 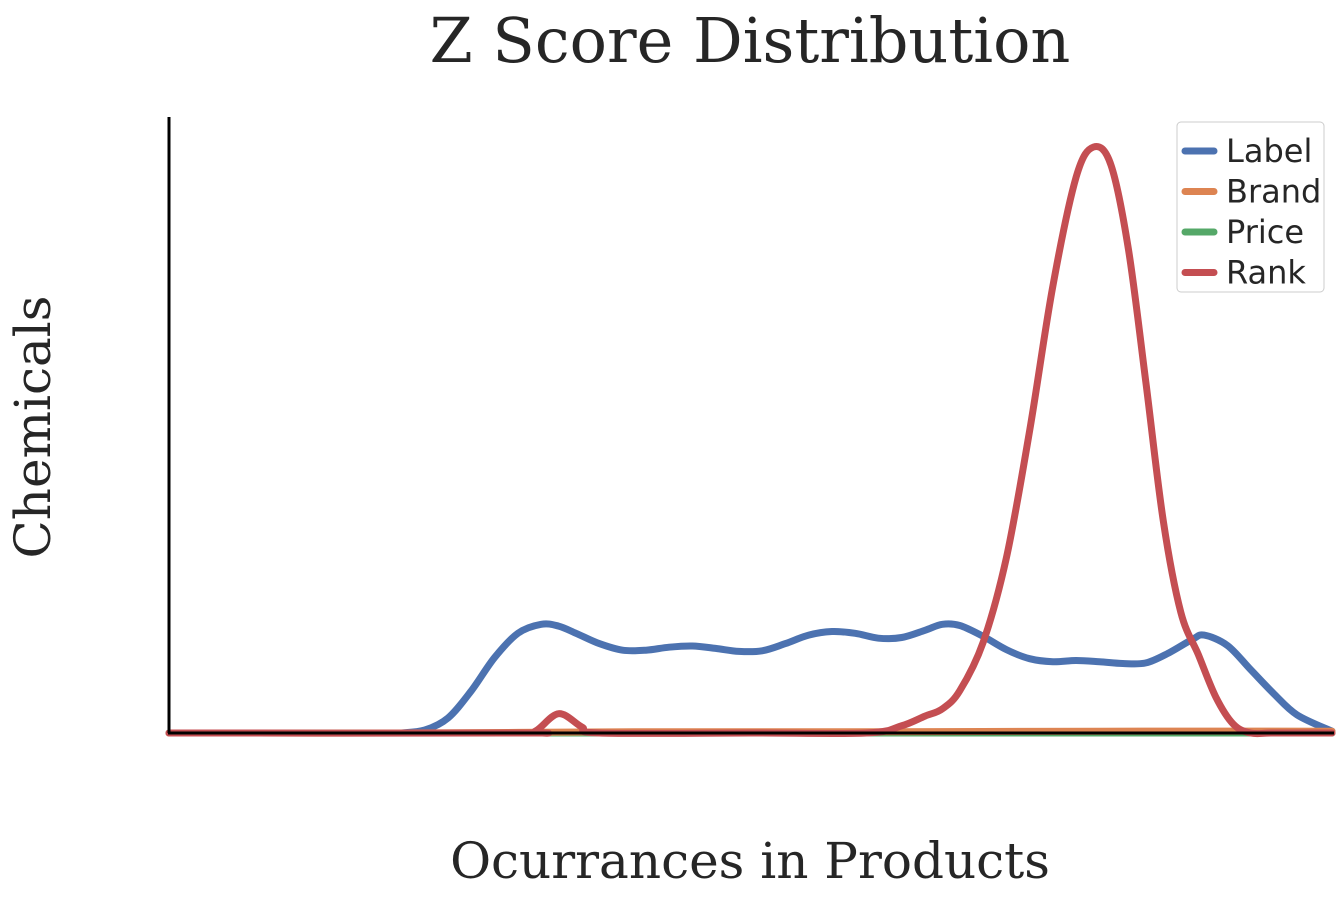 What do you see at coordinates (867, 678) in the screenshot?
I see `series-line-label` at bounding box center [867, 678].